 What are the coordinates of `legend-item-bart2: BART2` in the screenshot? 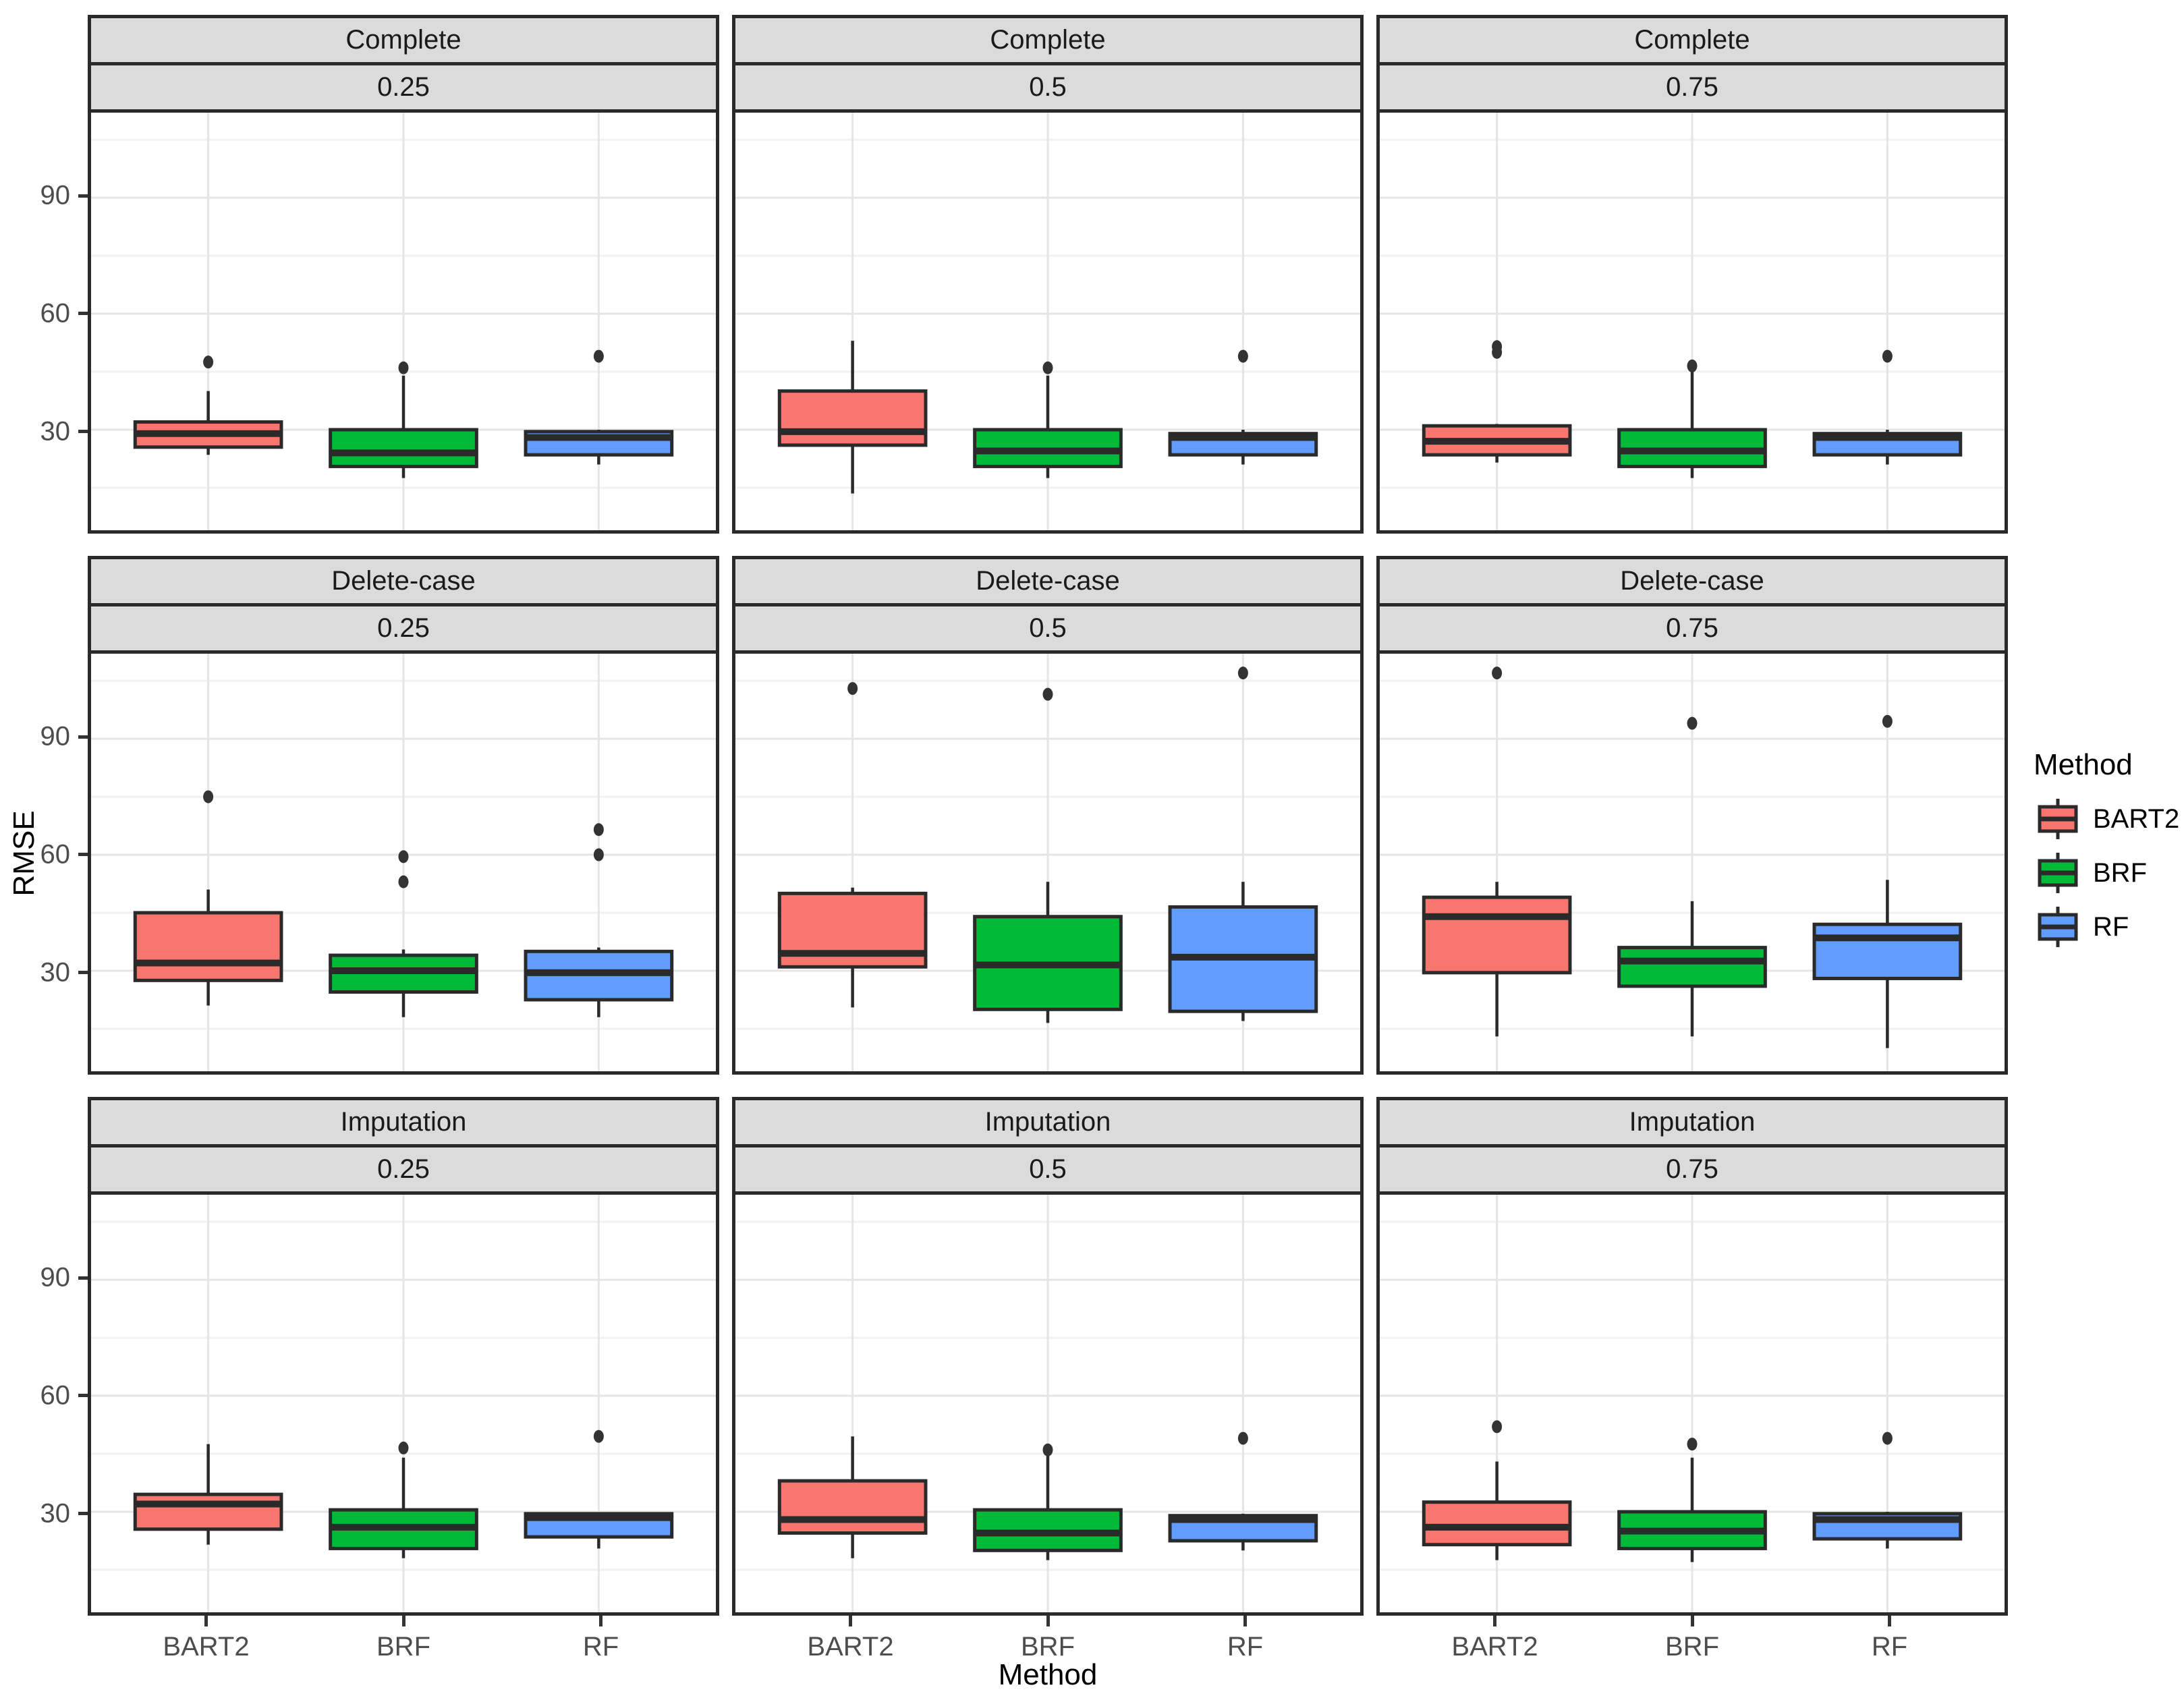 It's located at (2106, 819).